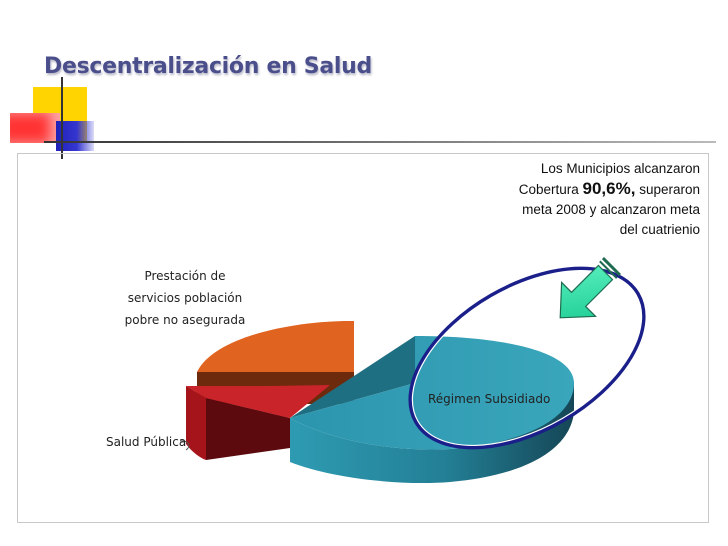  What do you see at coordinates (146, 442) in the screenshot?
I see `label-salud-publica: Salud Pública` at bounding box center [146, 442].